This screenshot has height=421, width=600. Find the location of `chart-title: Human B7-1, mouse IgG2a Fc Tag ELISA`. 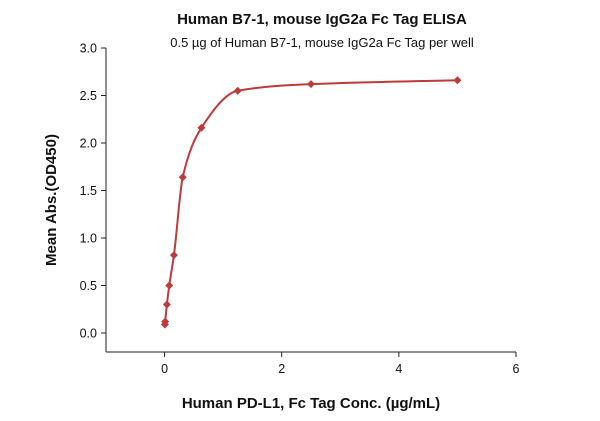

chart-title: Human B7-1, mouse IgG2a Fc Tag ELISA is located at coordinates (322, 19).